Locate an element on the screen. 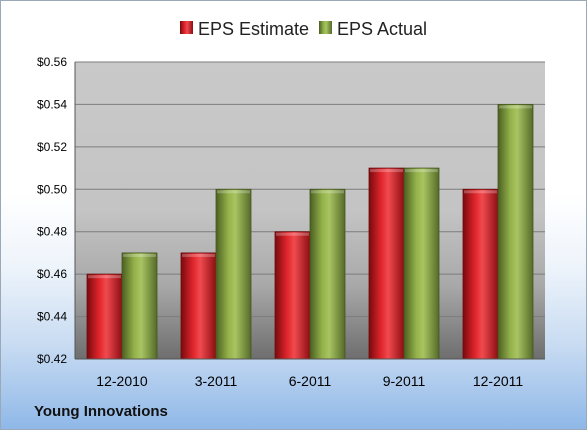  x-tick-label: 3-2011 is located at coordinates (216, 381).